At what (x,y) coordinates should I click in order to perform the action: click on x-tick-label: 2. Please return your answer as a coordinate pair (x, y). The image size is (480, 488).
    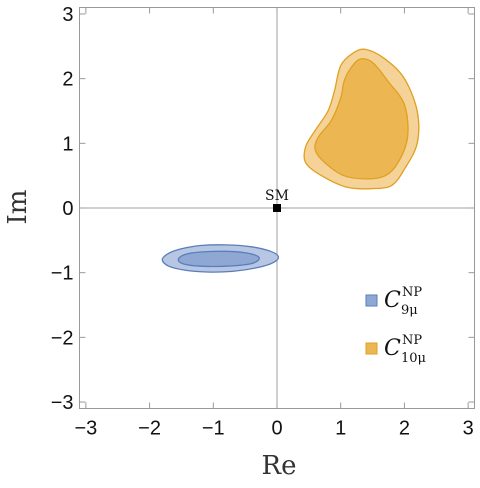
    Looking at the image, I should click on (404, 429).